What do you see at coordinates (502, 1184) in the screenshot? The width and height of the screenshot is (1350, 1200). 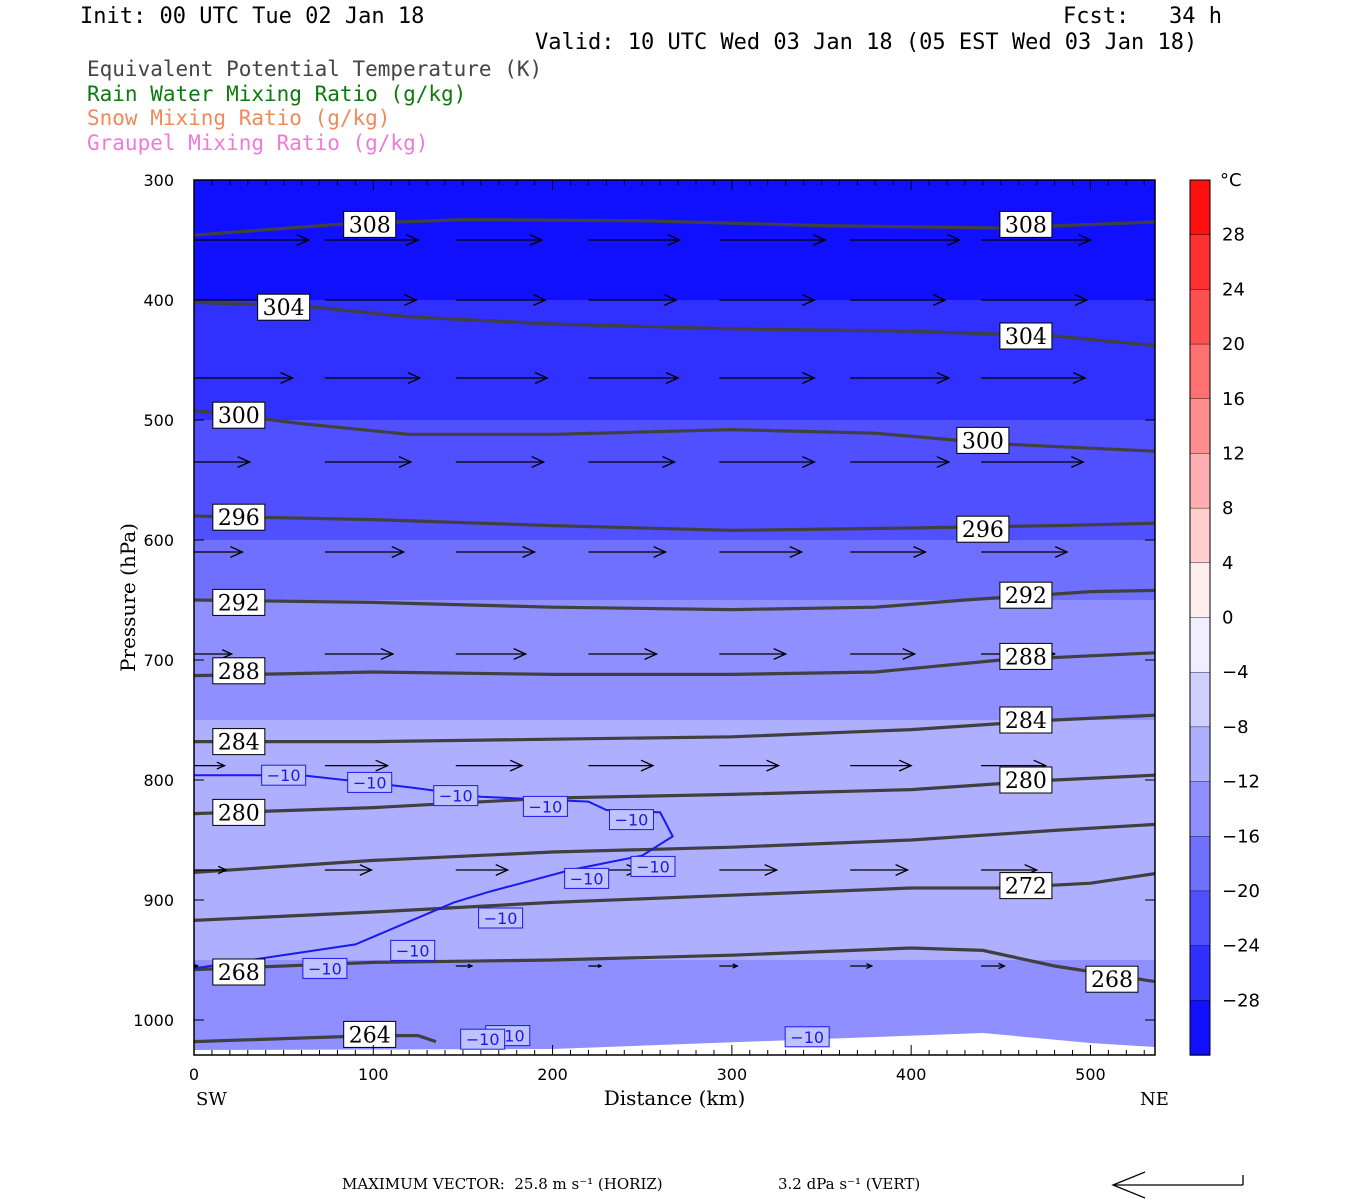 I see `max-vector-label: MAXIMUM VECTOR: 25.8 m s⁻¹ (HORIZ)` at bounding box center [502, 1184].